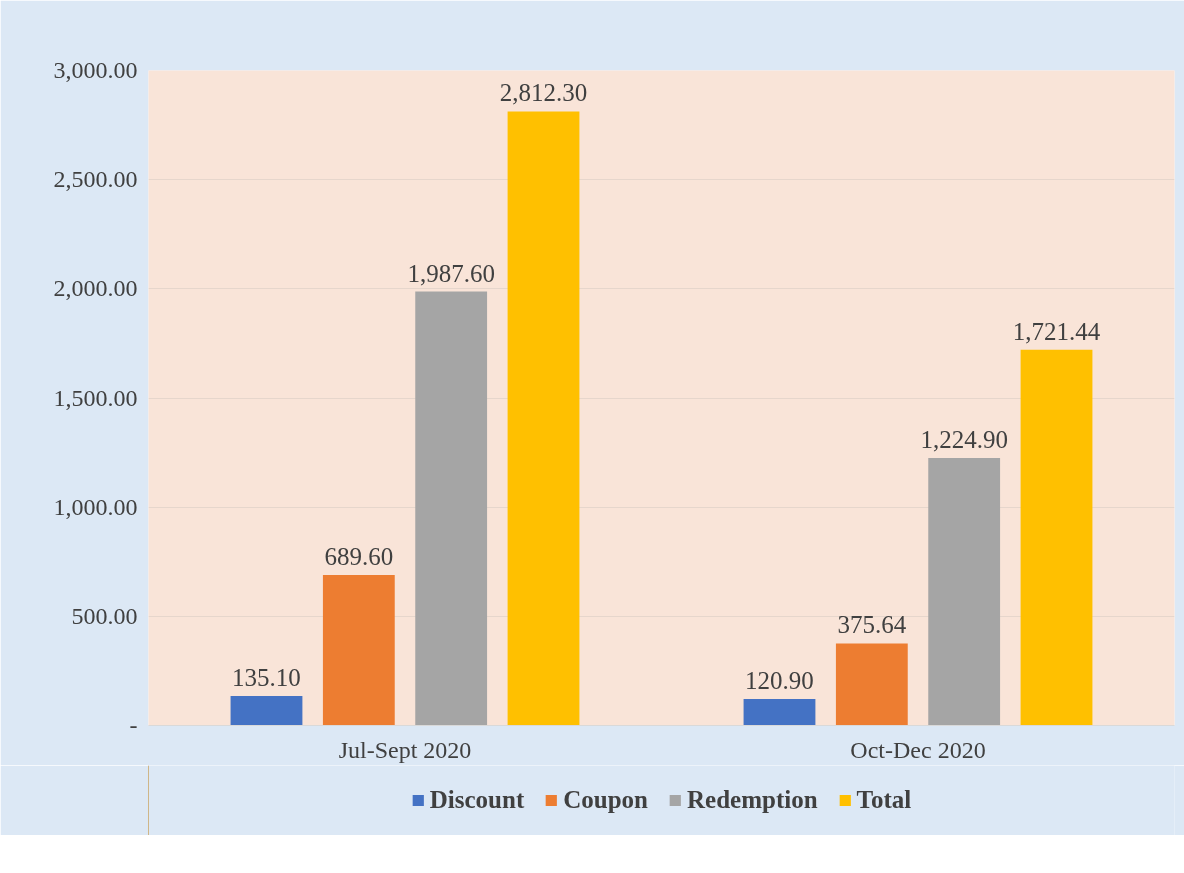  Describe the element at coordinates (95, 70) in the screenshot. I see `y-tick-label: 3,000.00` at that location.